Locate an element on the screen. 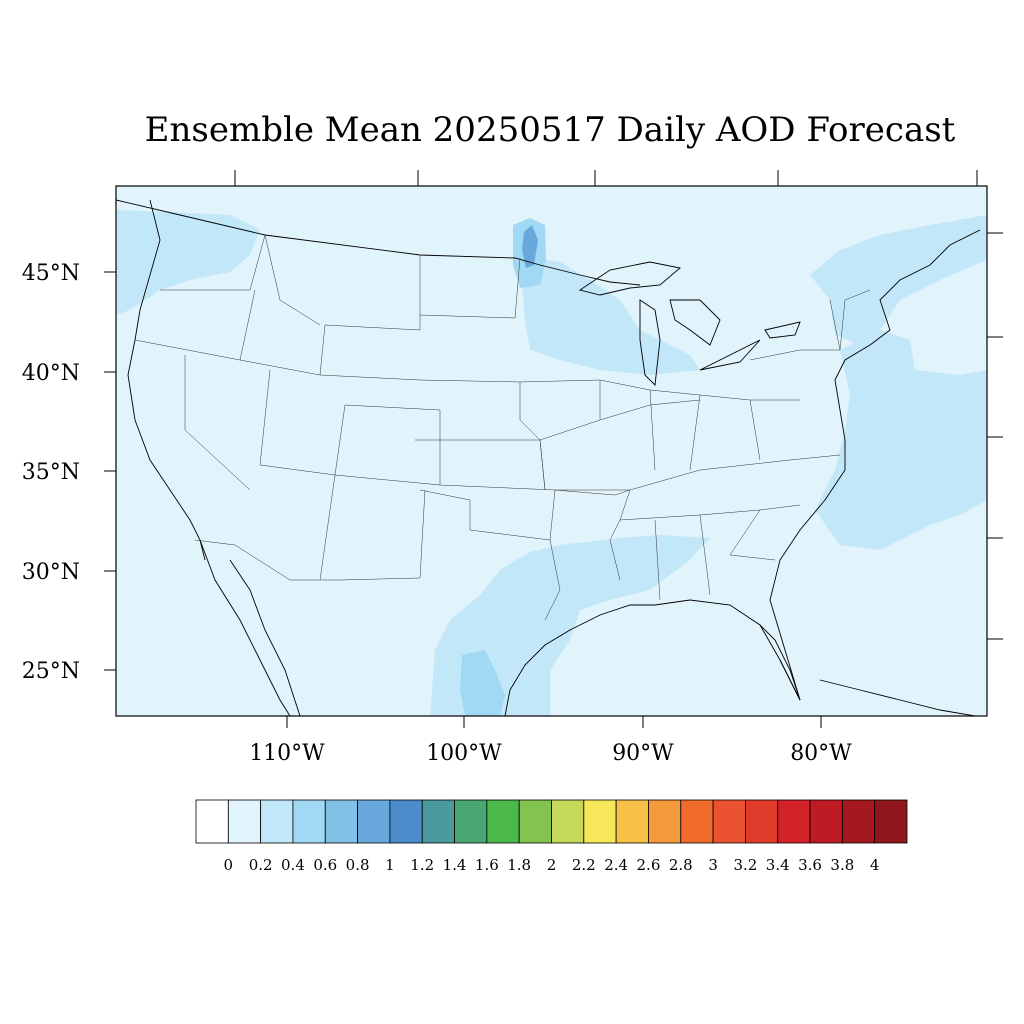 The height and width of the screenshot is (1024, 1024). latitude-label: 35°N is located at coordinates (51, 472).